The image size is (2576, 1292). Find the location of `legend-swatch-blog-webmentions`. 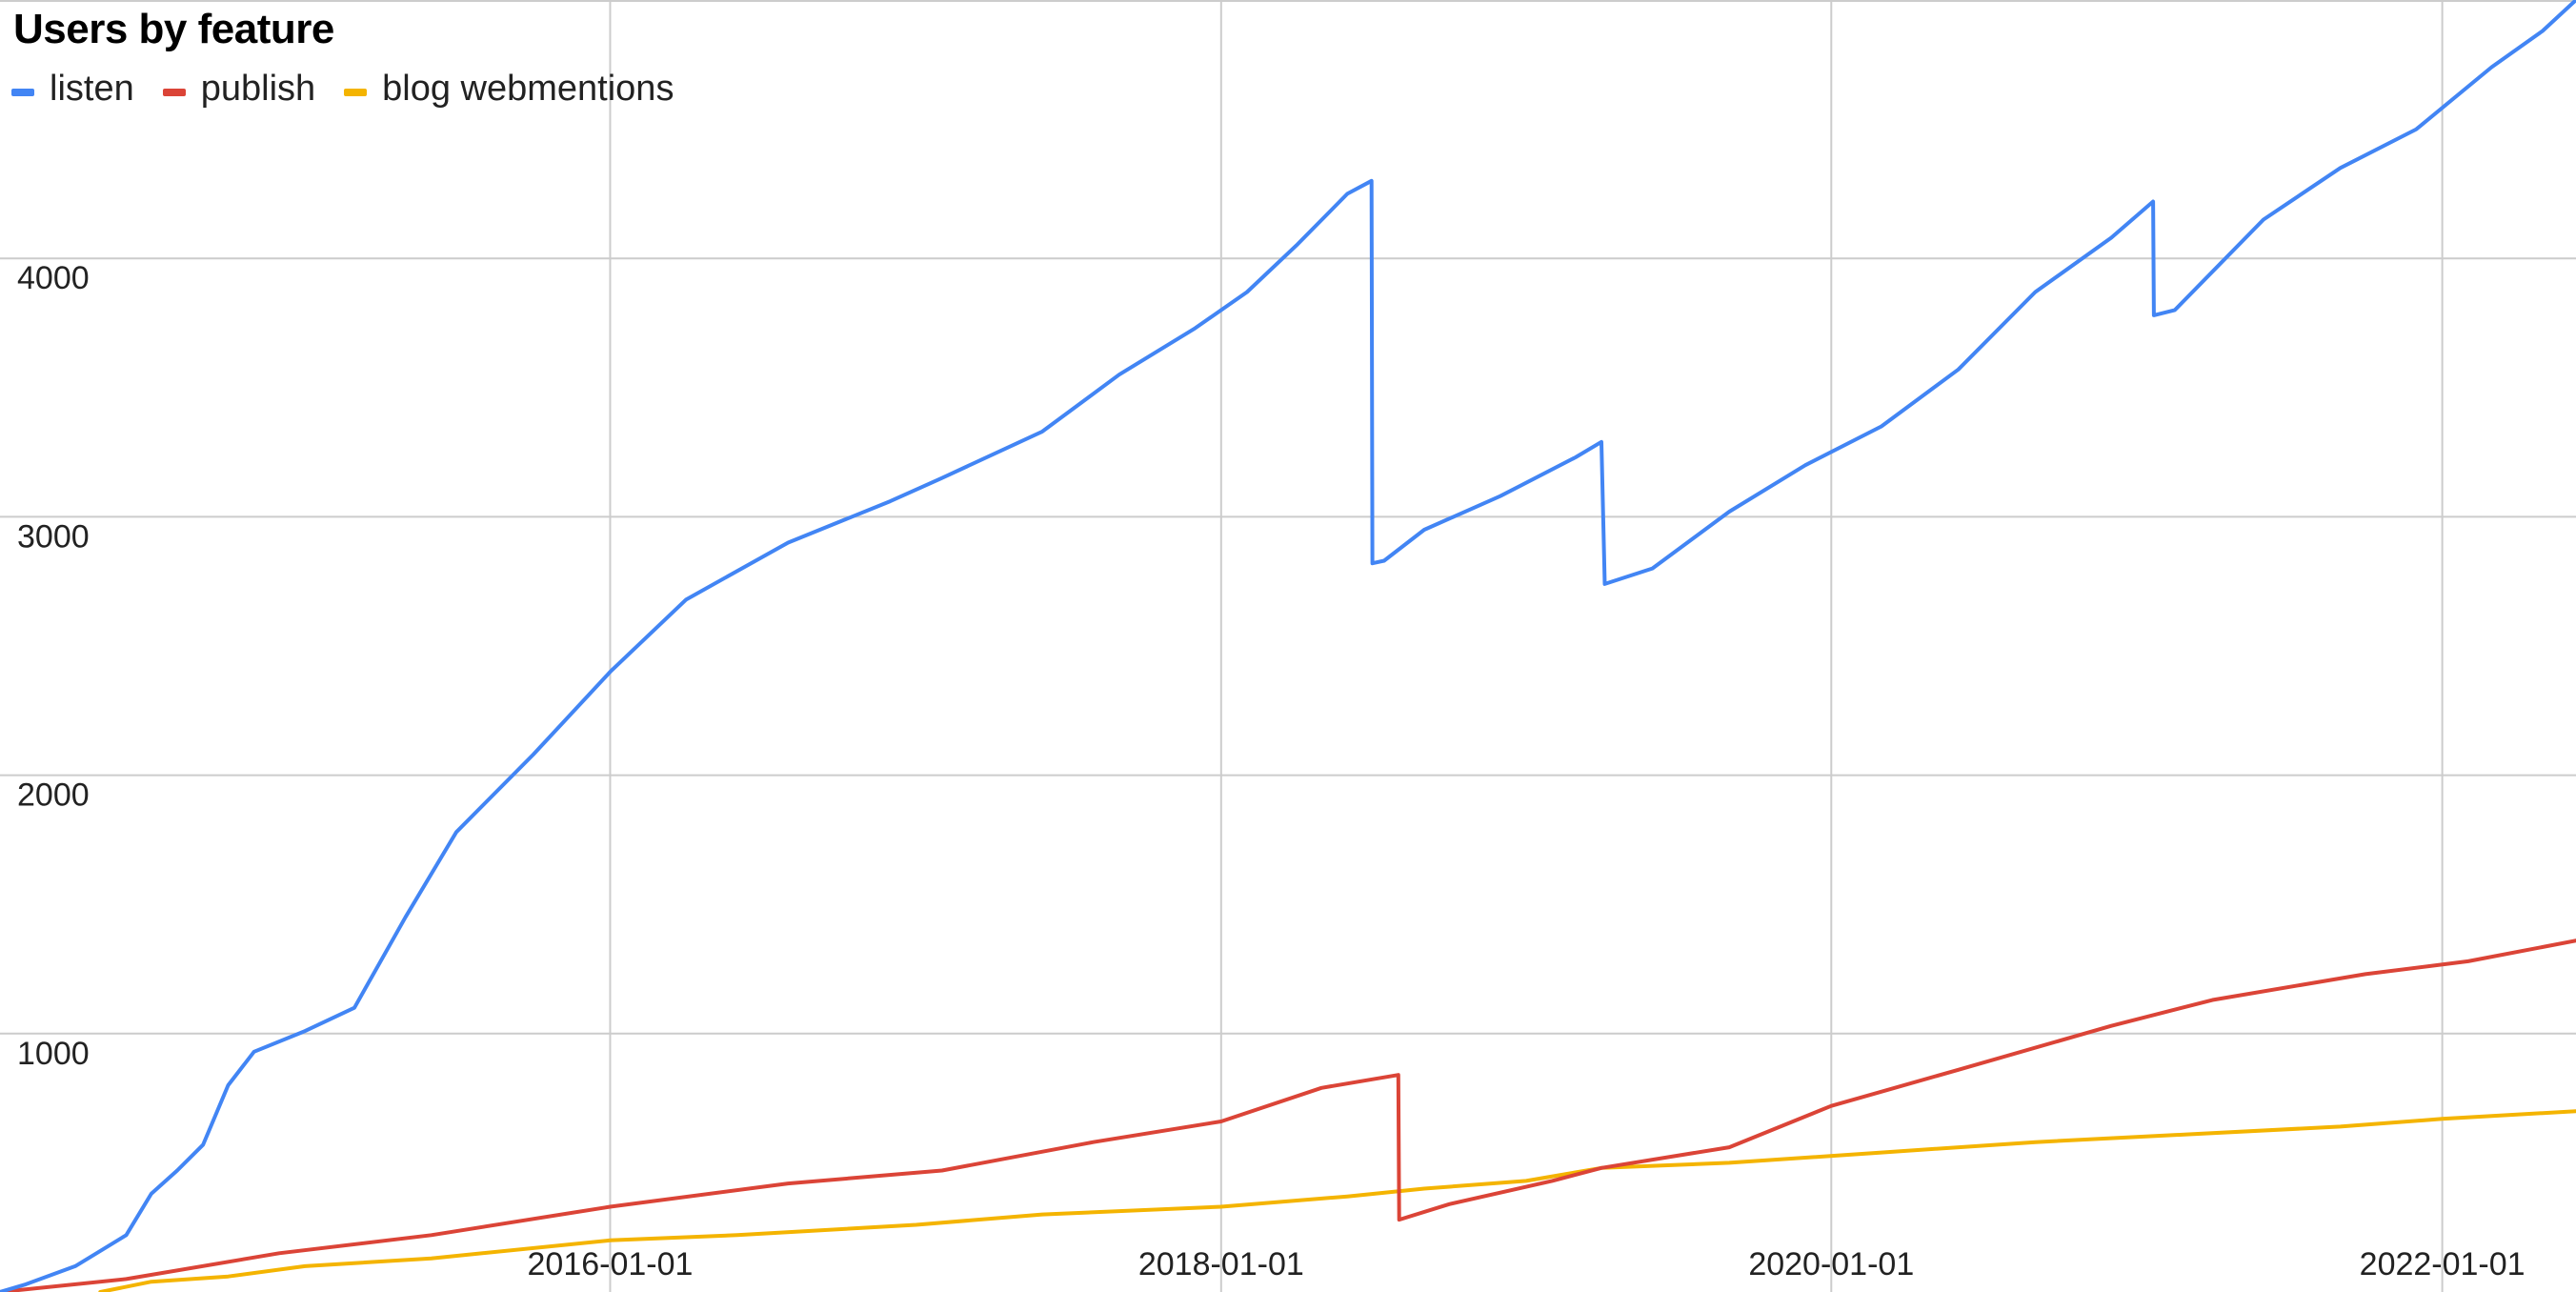

legend-swatch-blog-webmentions is located at coordinates (356, 92).